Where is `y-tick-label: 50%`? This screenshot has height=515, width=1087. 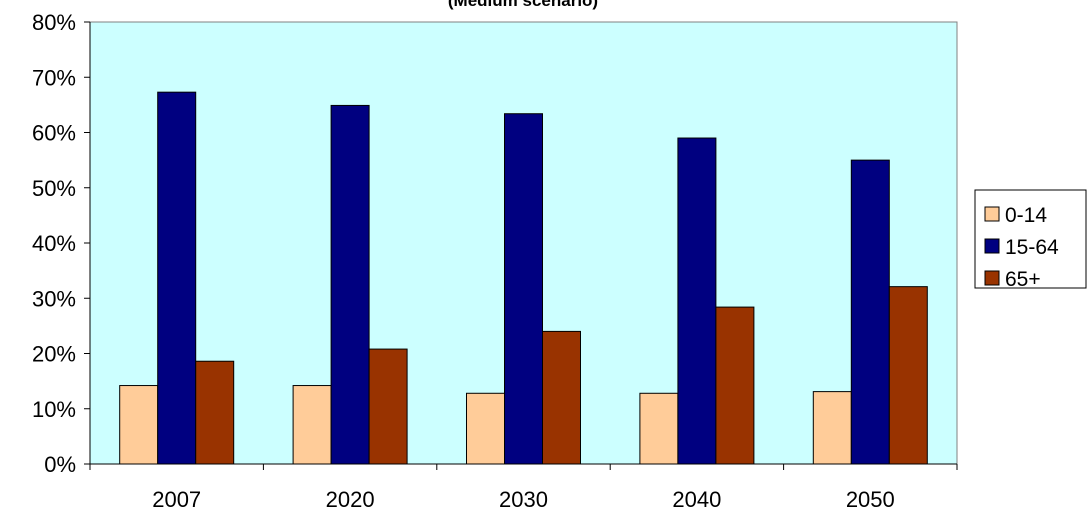 y-tick-label: 50% is located at coordinates (54, 188).